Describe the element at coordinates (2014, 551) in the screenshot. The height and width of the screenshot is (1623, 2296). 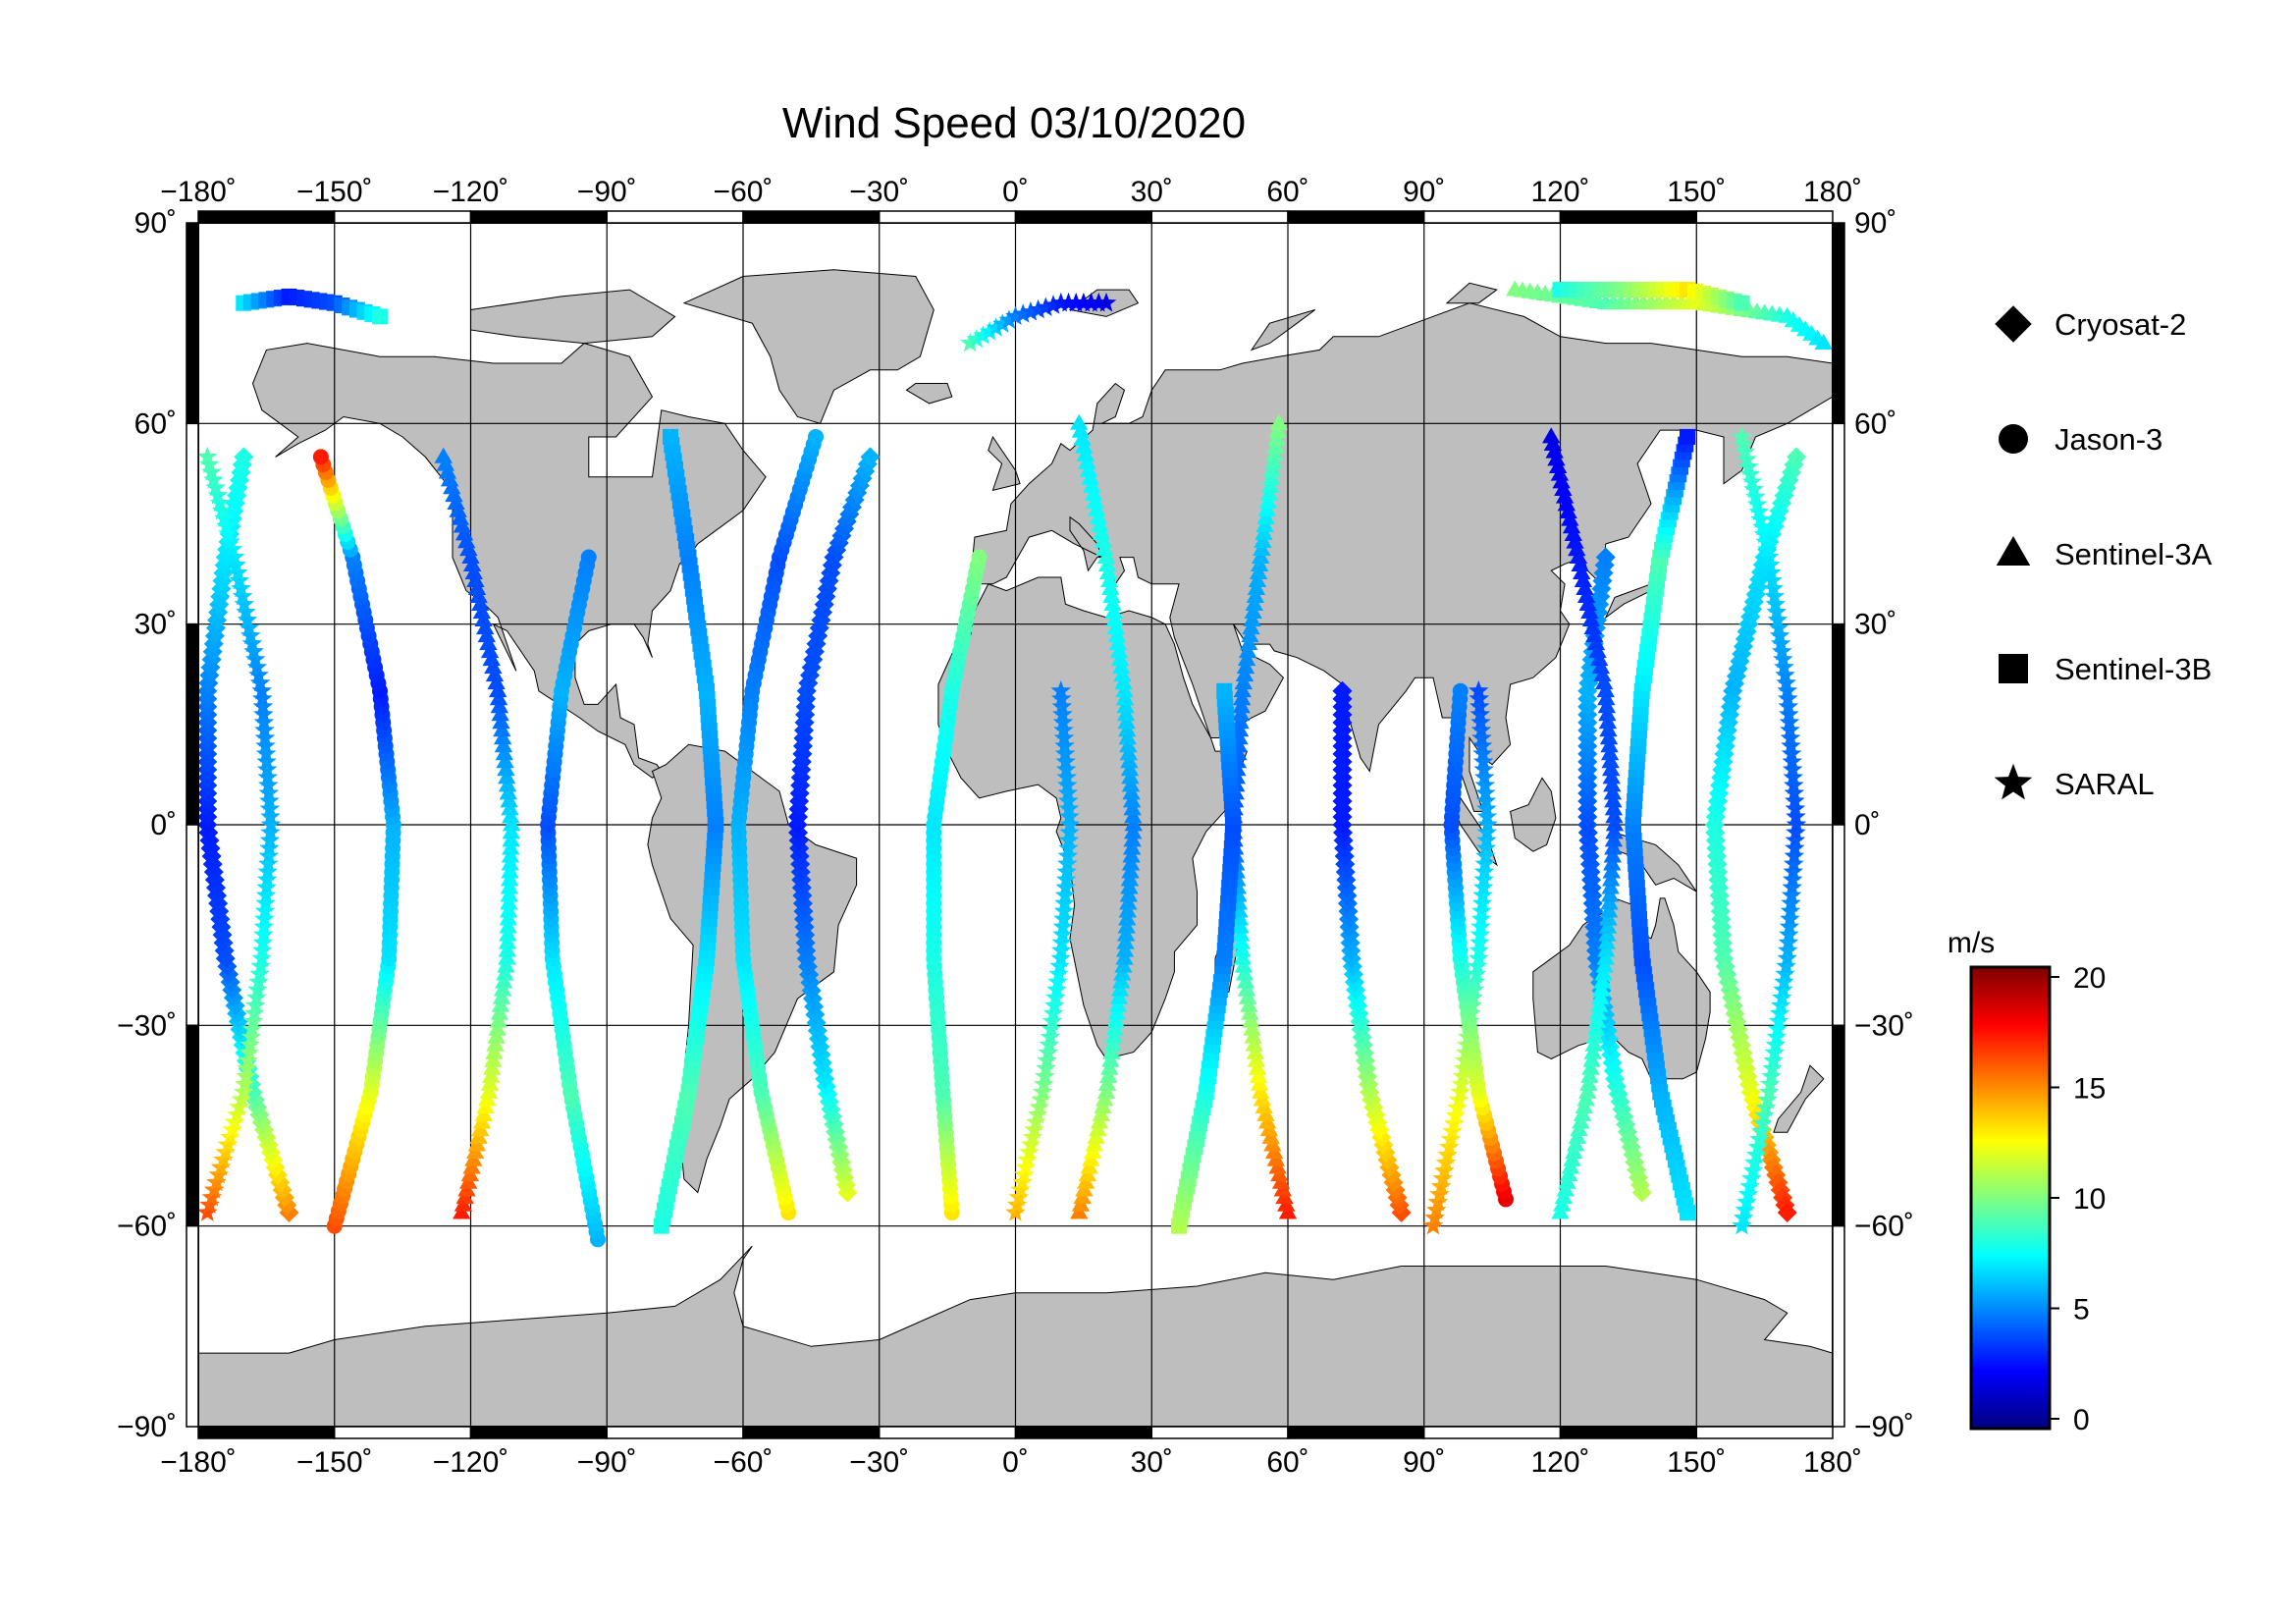
I see `triangle-icon` at that location.